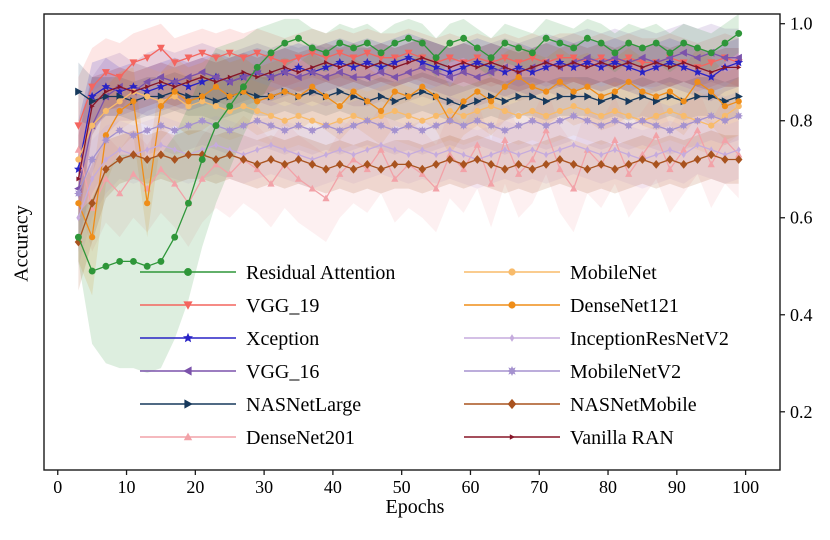 The width and height of the screenshot is (830, 540). Describe the element at coordinates (282, 372) in the screenshot. I see `legend-label: VGG_16` at that location.